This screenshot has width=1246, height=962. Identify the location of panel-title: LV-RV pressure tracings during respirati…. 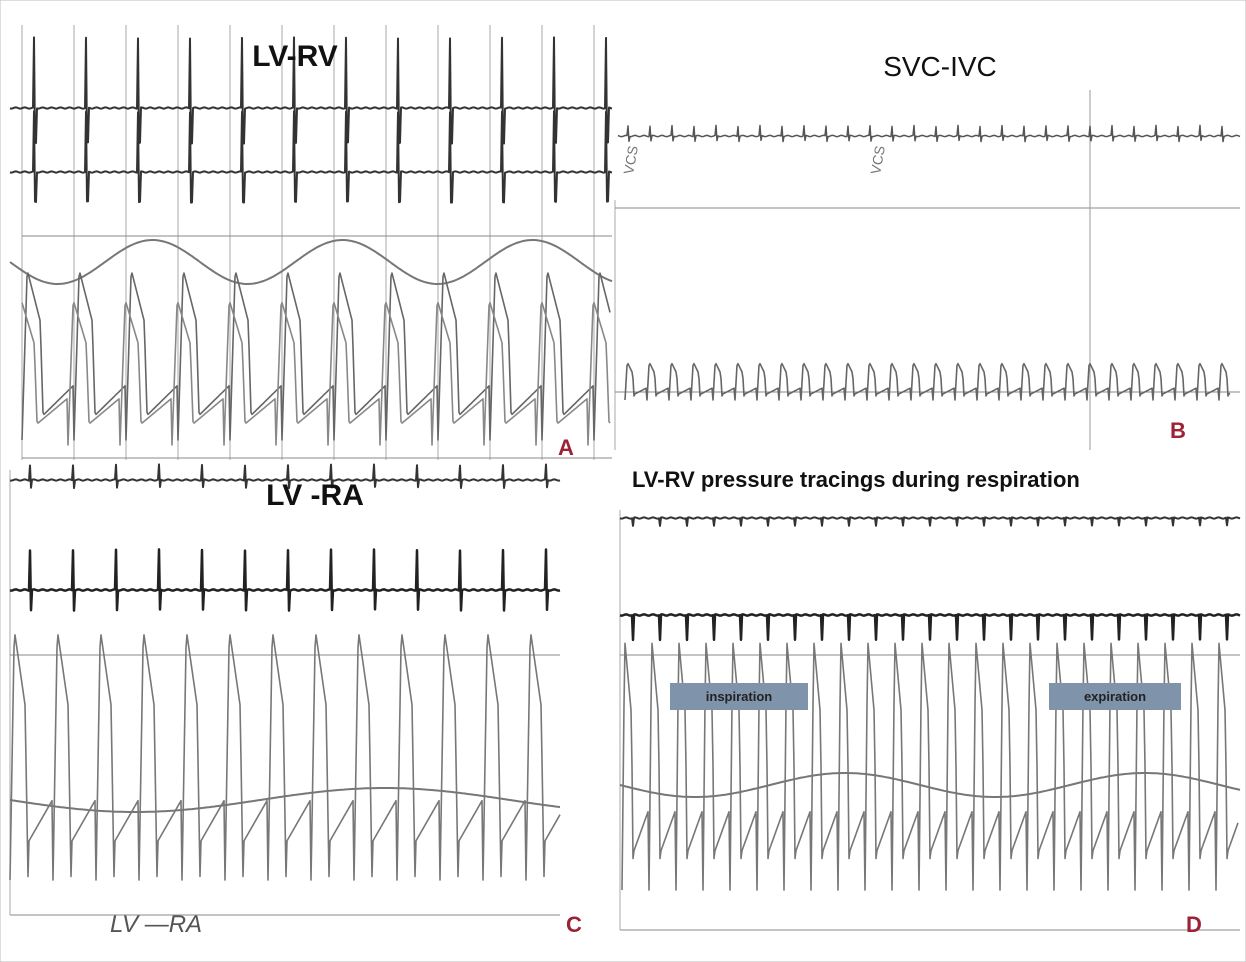
(856, 479).